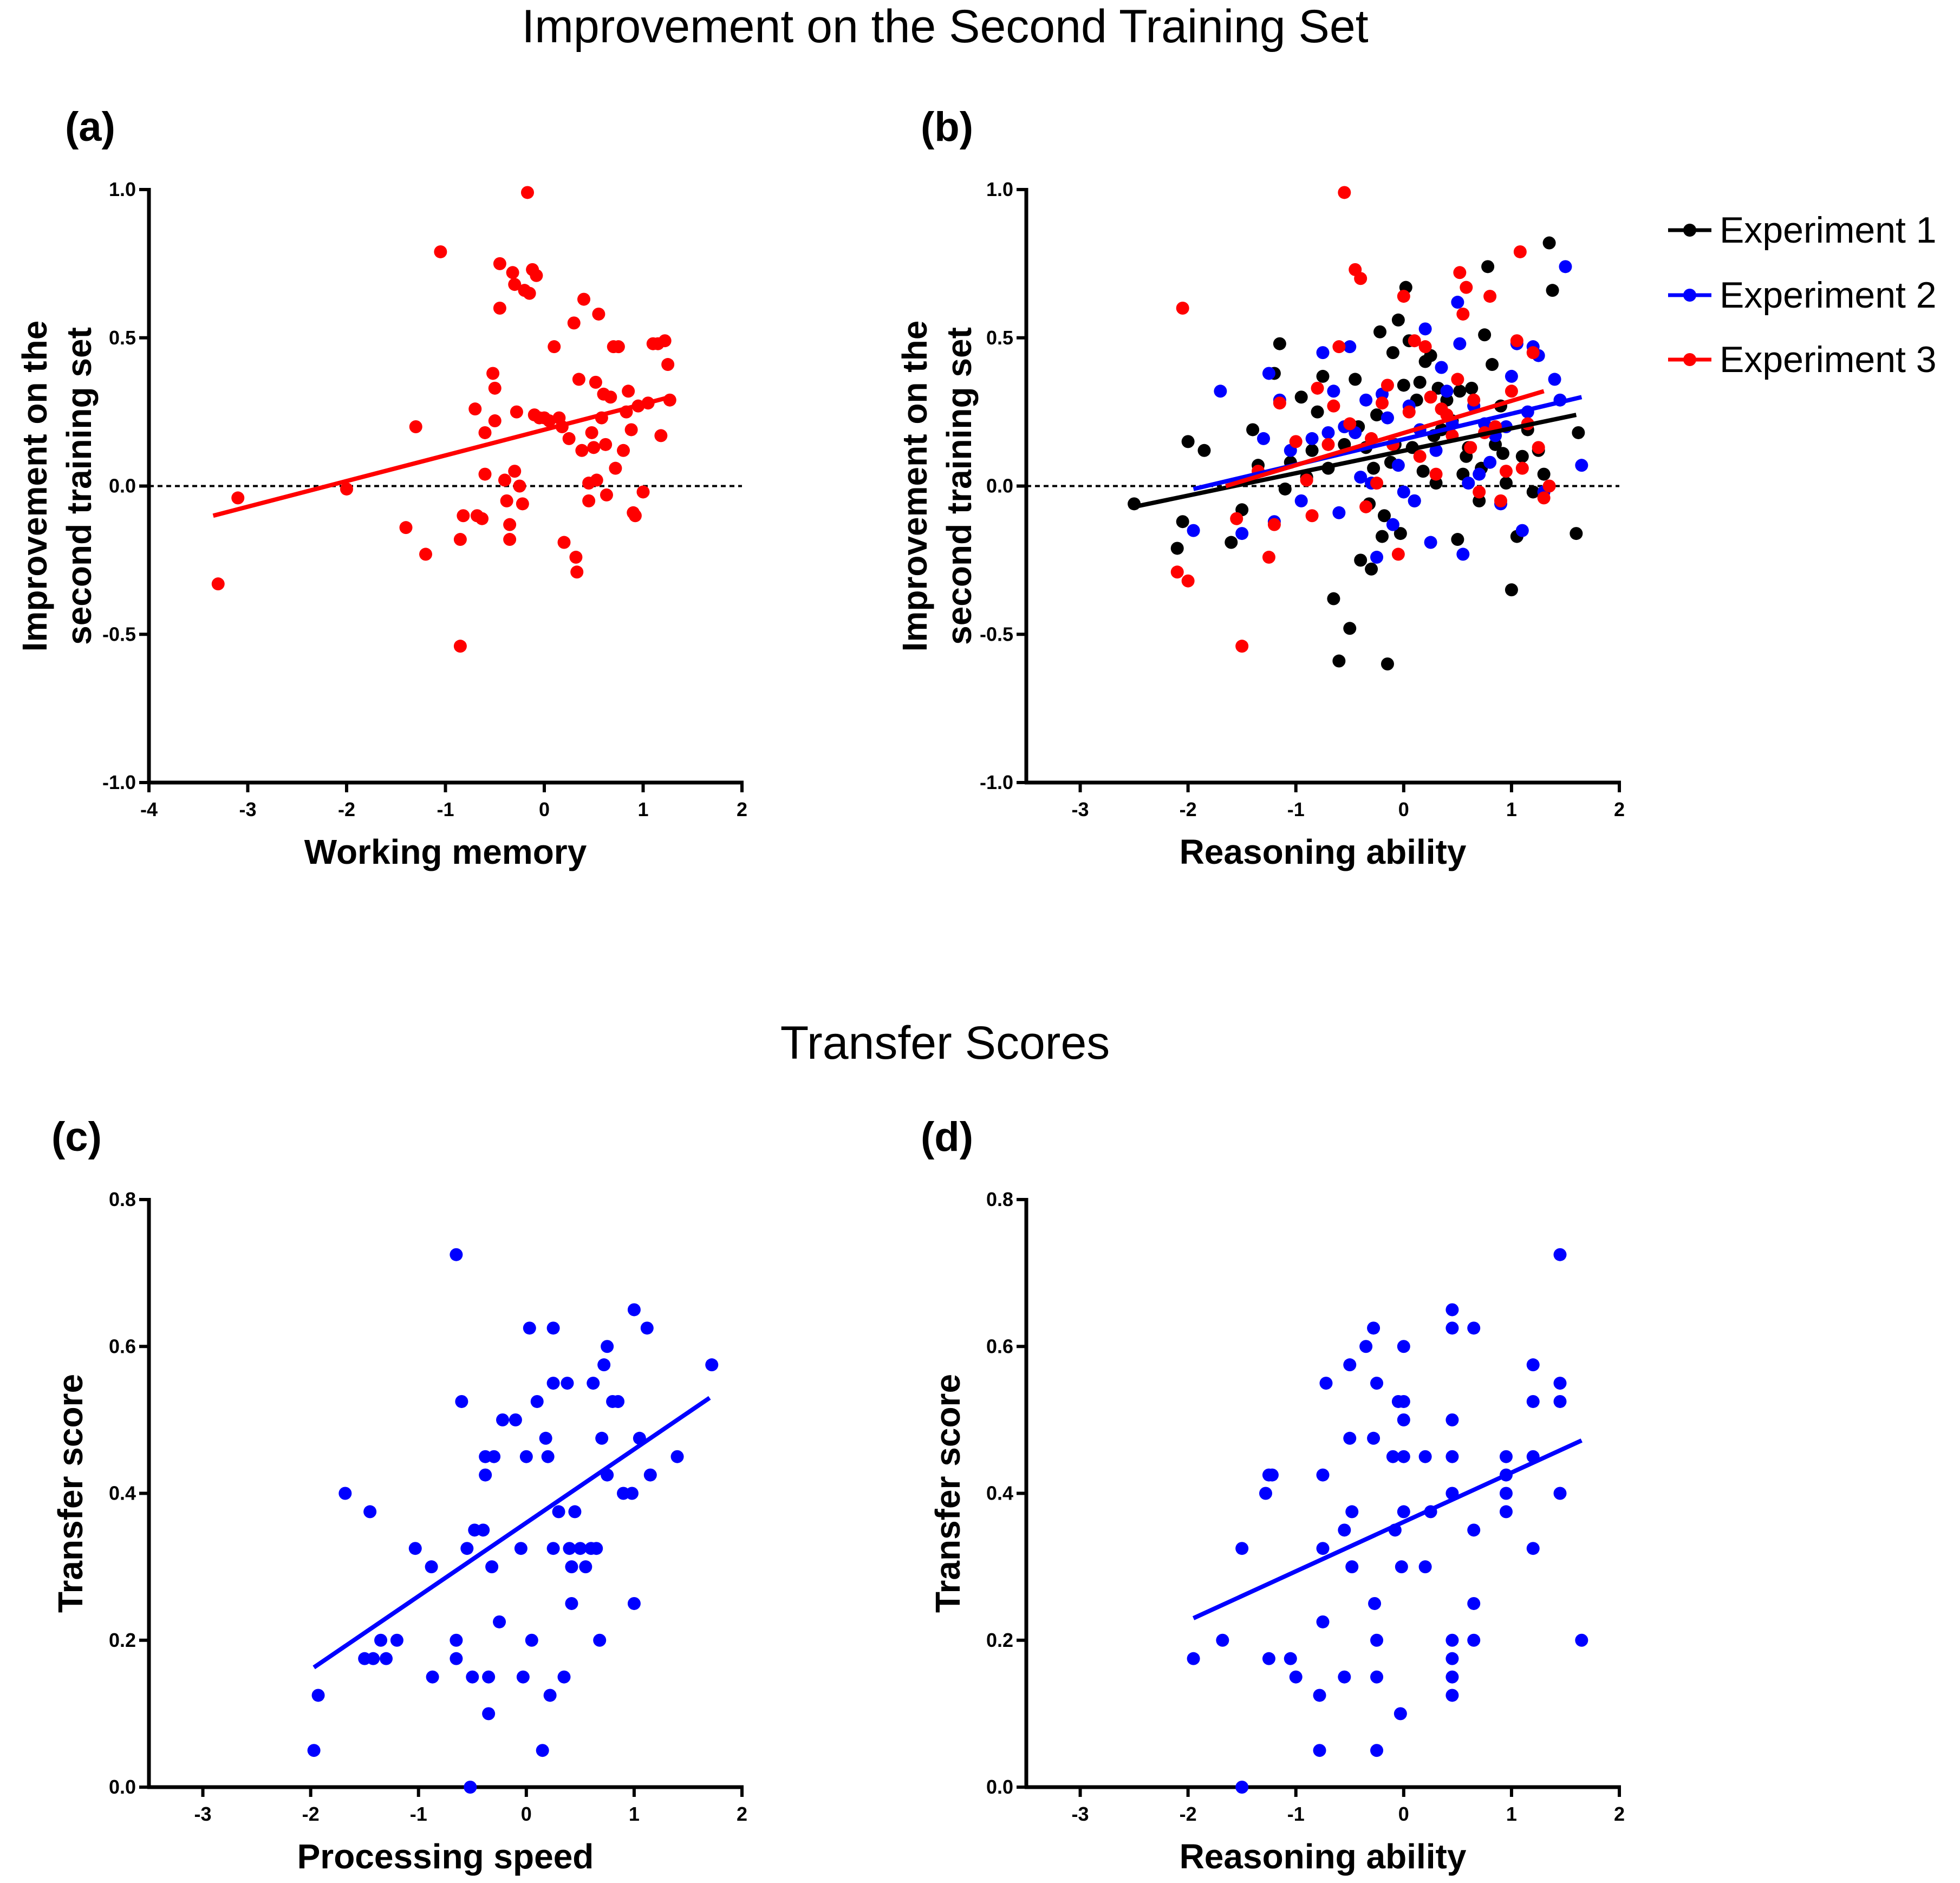 The image size is (1960, 1883). Describe the element at coordinates (1323, 851) in the screenshot. I see `x-axis-title: Reasoning ability` at that location.